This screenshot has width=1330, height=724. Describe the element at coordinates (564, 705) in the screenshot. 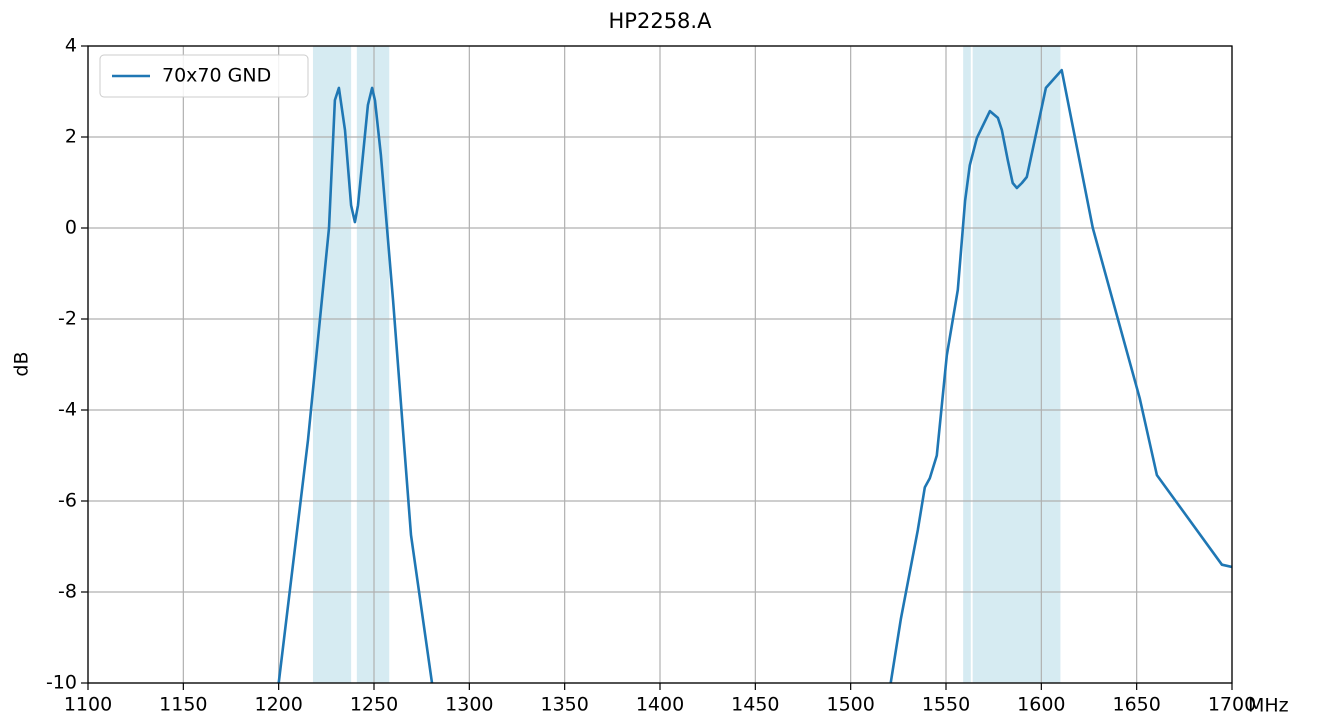

I see `x-tick-label: 1350` at that location.